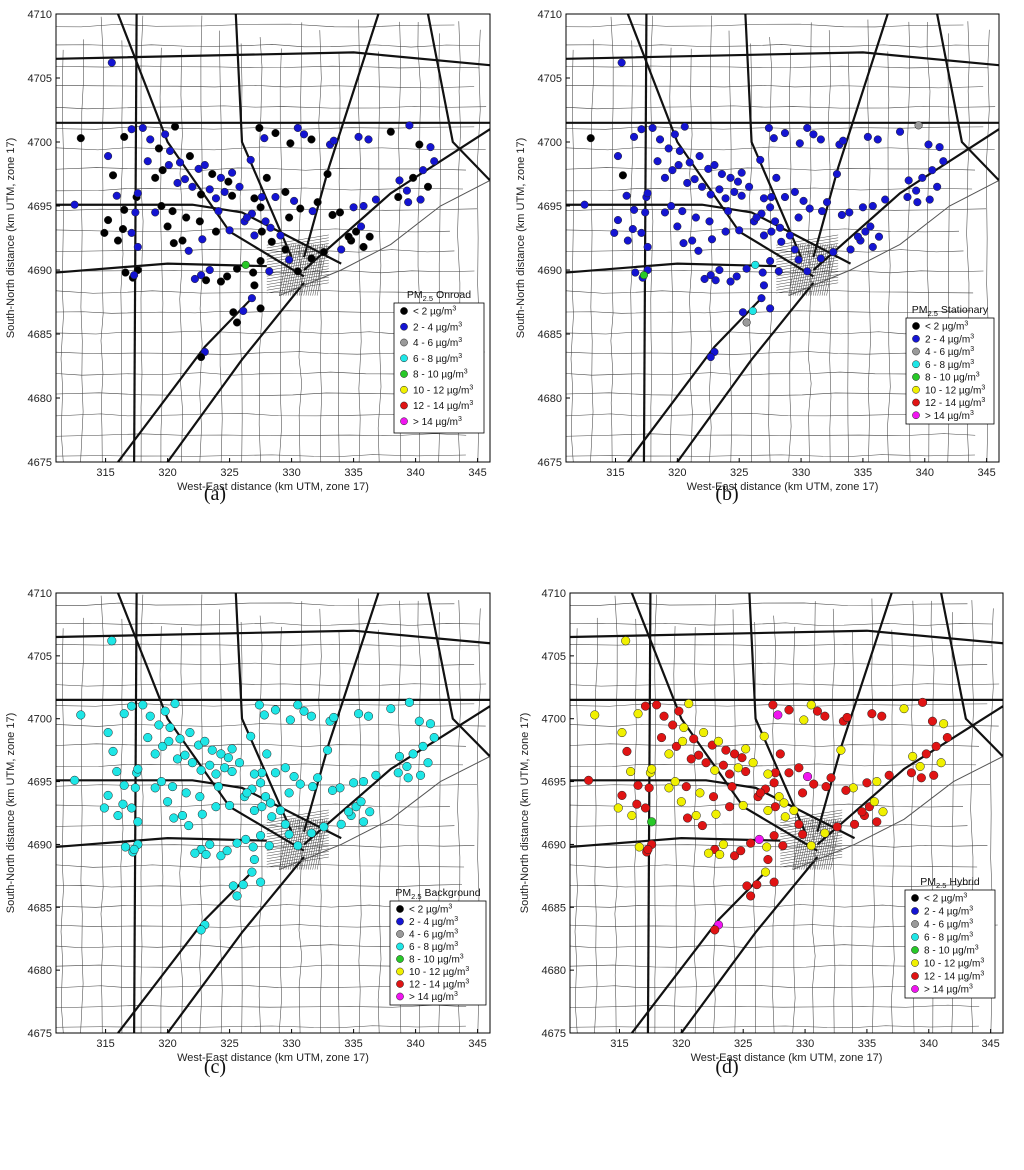 Image resolution: width=1024 pixels, height=1170 pixels. What do you see at coordinates (353, 1044) in the screenshot?
I see `x-tick-label: 335` at bounding box center [353, 1044].